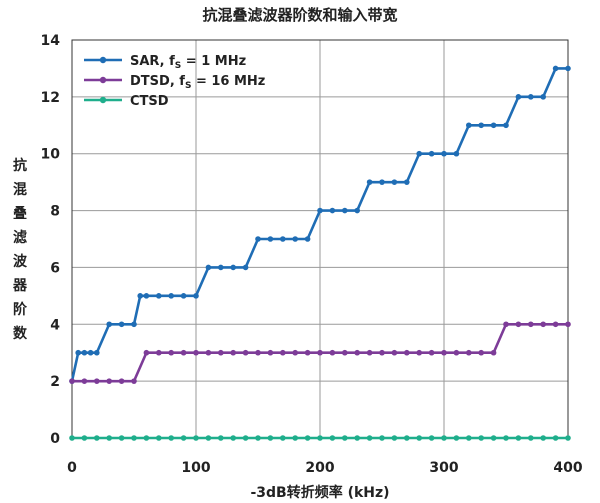  I want to click on legend-swatch-marker, so click(103, 60).